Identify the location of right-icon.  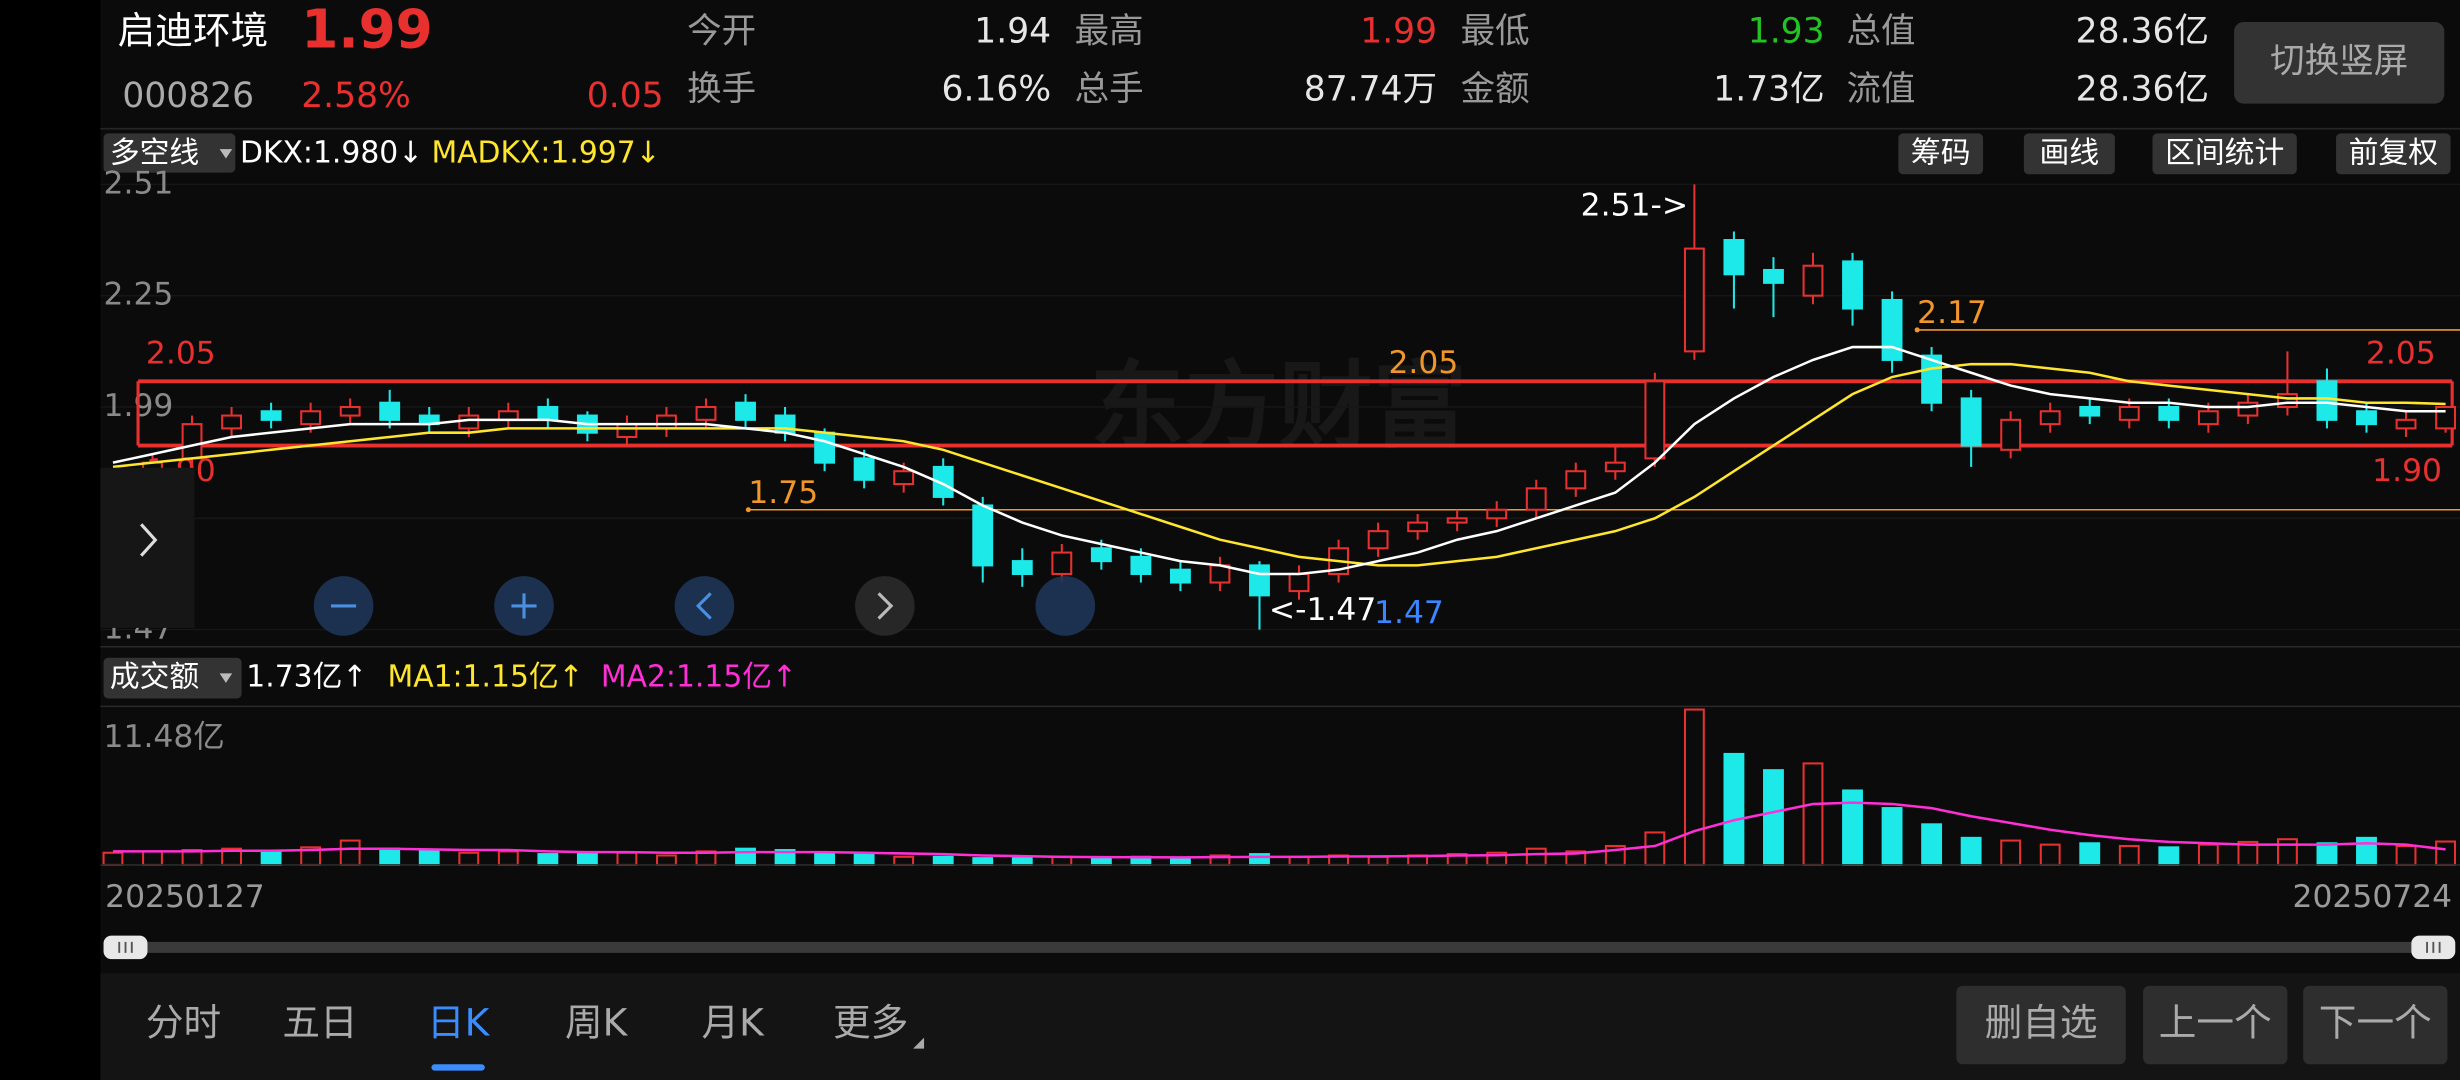
(885, 606).